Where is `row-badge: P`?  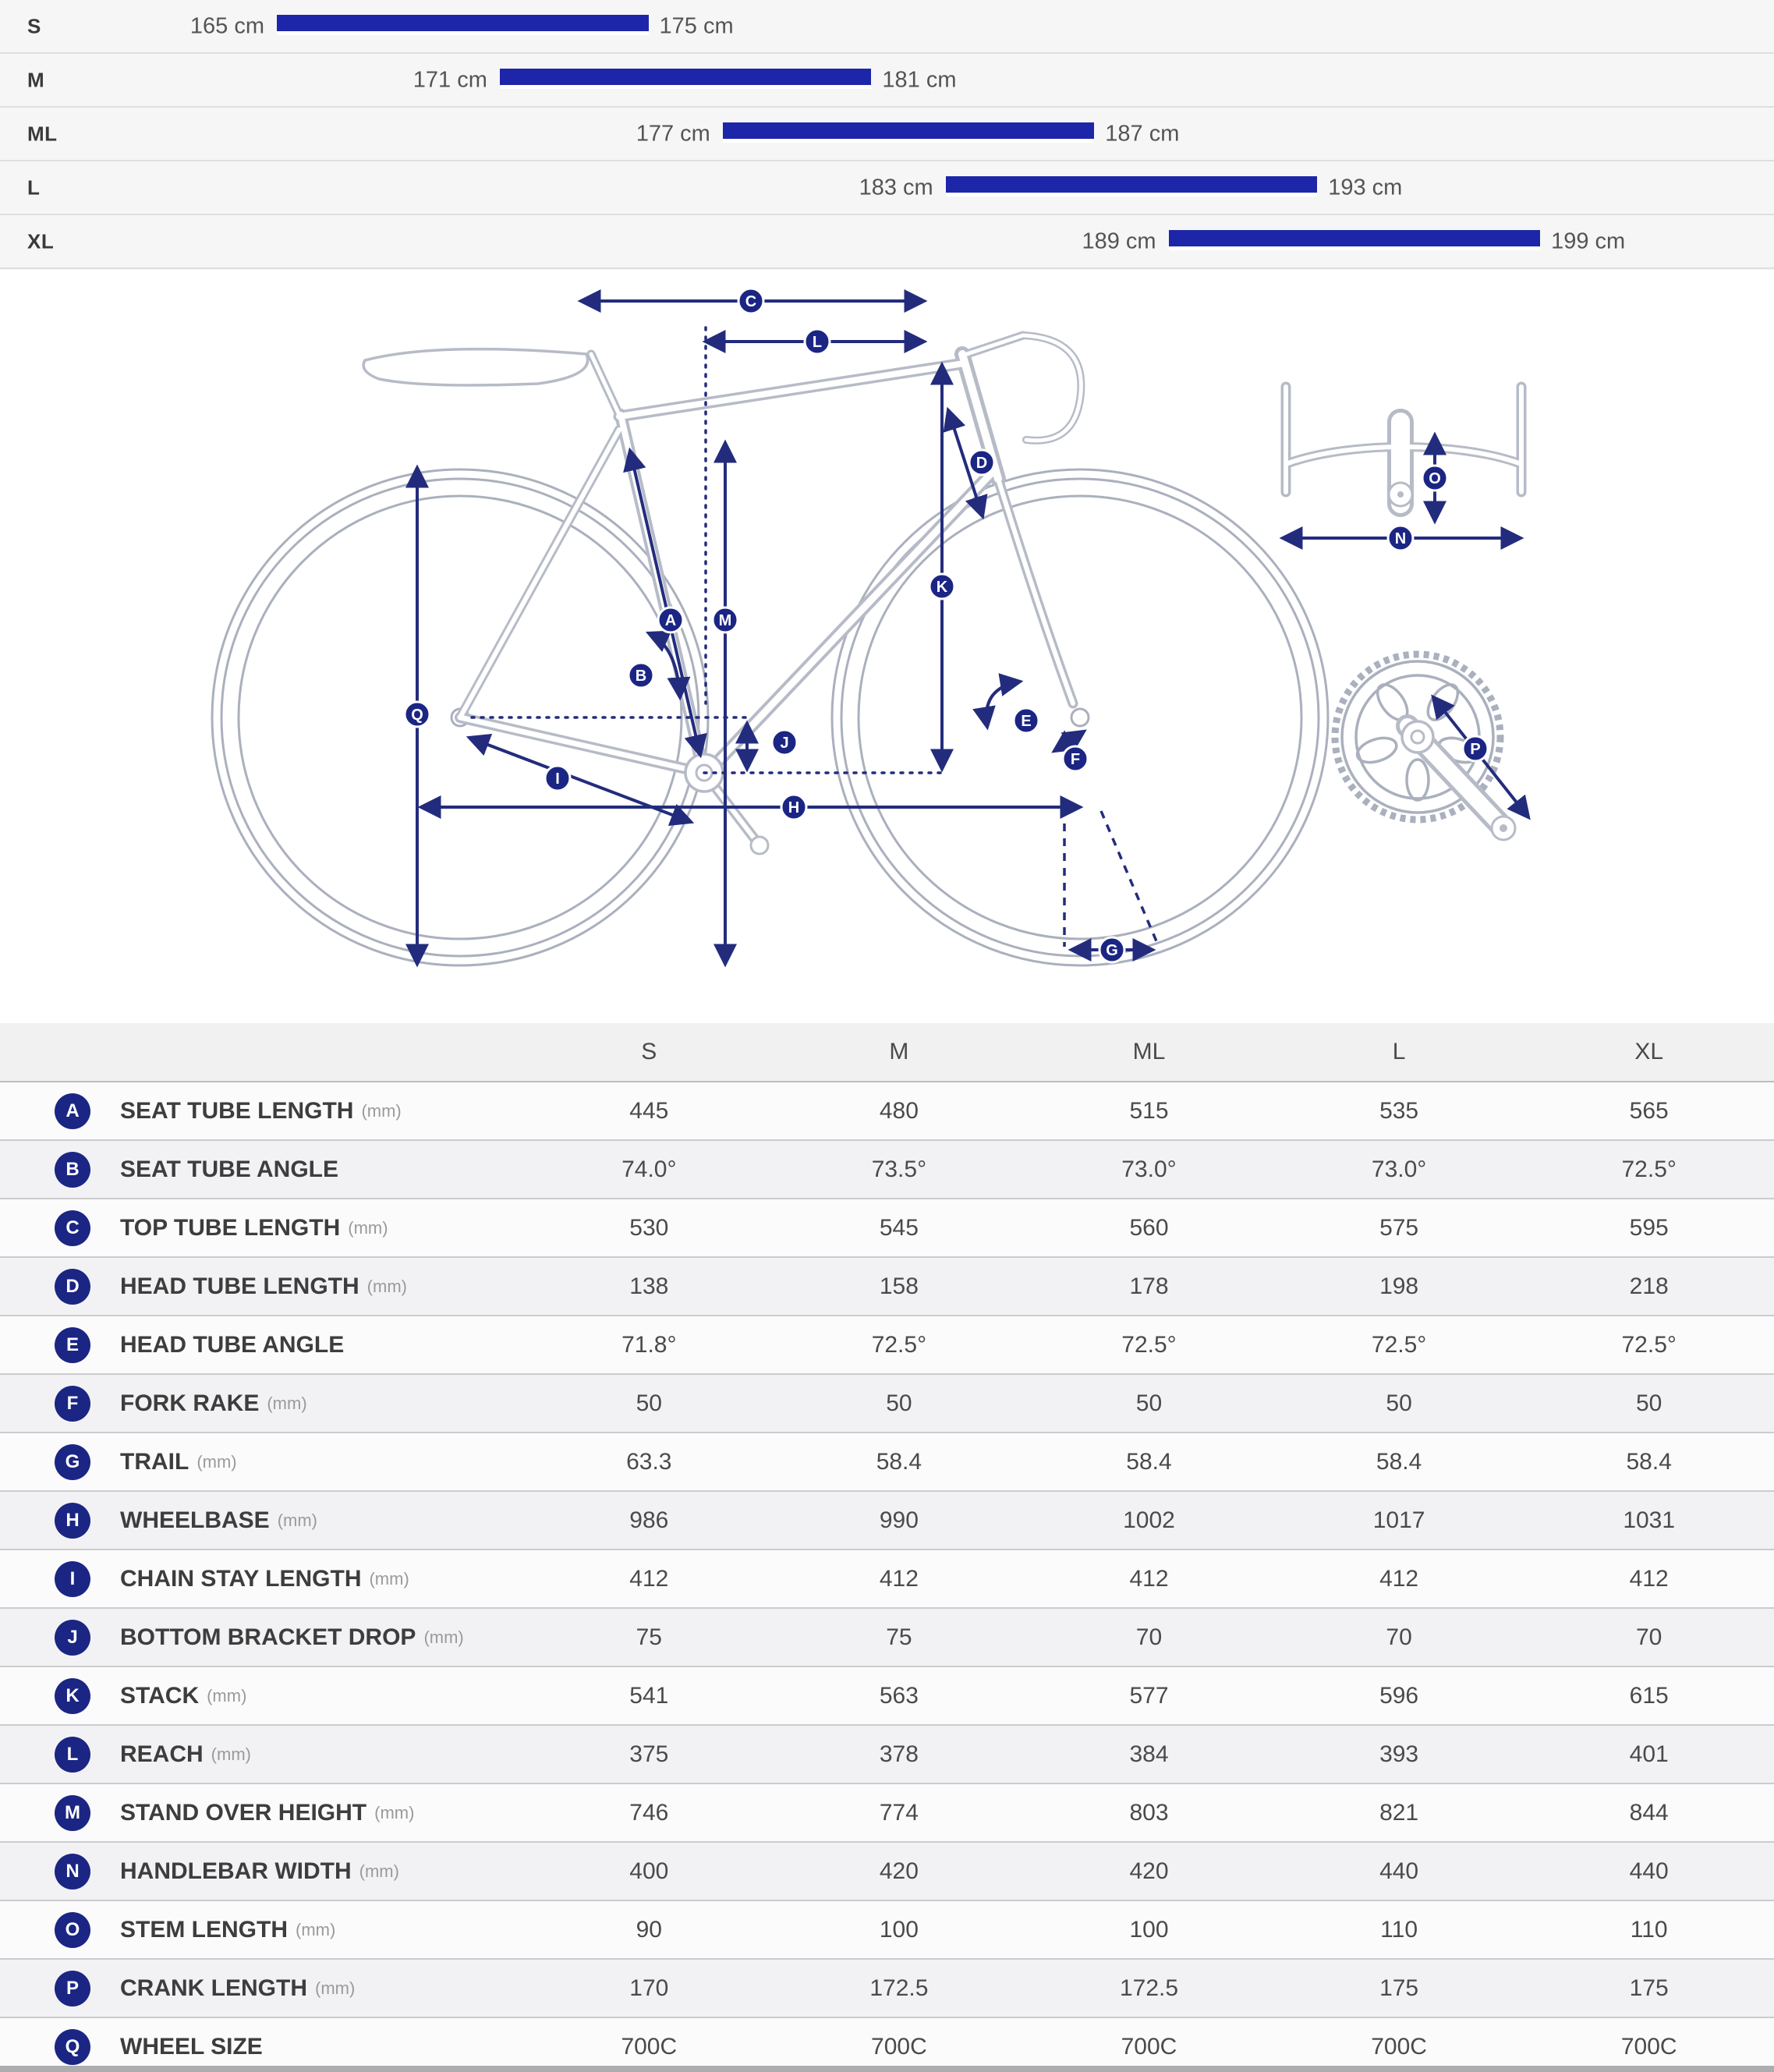
row-badge: P is located at coordinates (72, 1988).